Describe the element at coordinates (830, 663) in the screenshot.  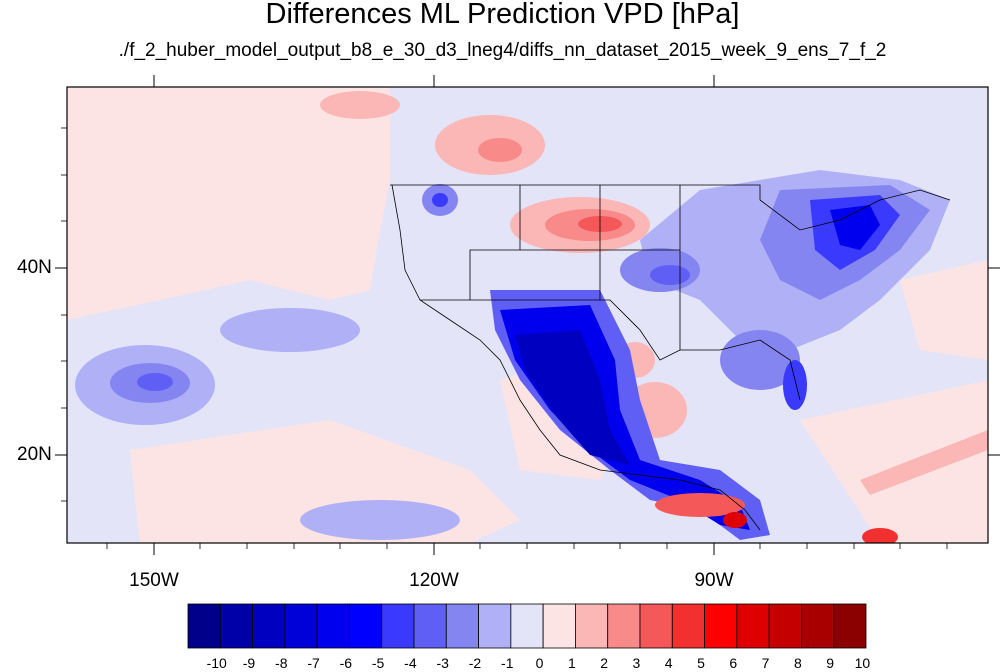
I see `colorbar-label: 9` at that location.